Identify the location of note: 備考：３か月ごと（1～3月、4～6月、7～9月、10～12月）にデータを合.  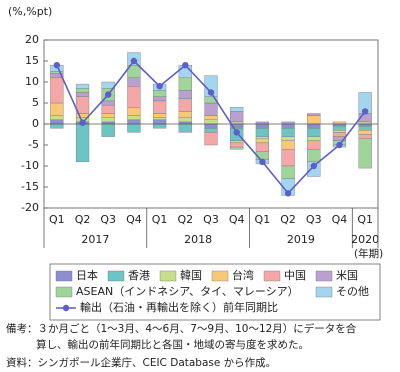
(181, 328).